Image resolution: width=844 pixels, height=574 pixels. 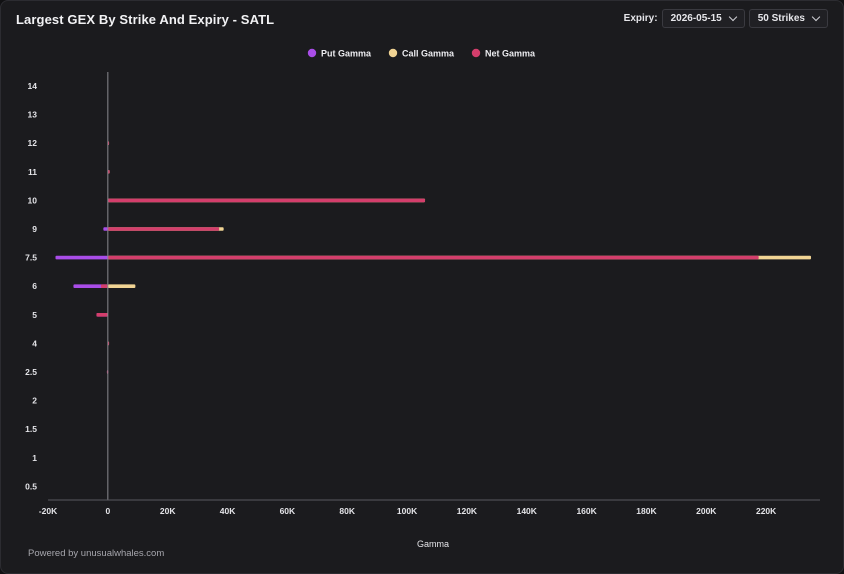 I want to click on y-tick-label: 2.5, so click(x=31, y=372).